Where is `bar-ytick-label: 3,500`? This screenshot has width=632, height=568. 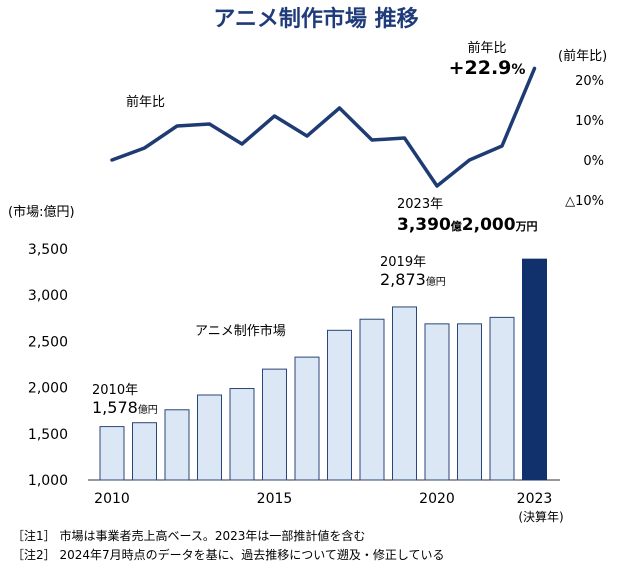
bar-ytick-label: 3,500 is located at coordinates (48, 250).